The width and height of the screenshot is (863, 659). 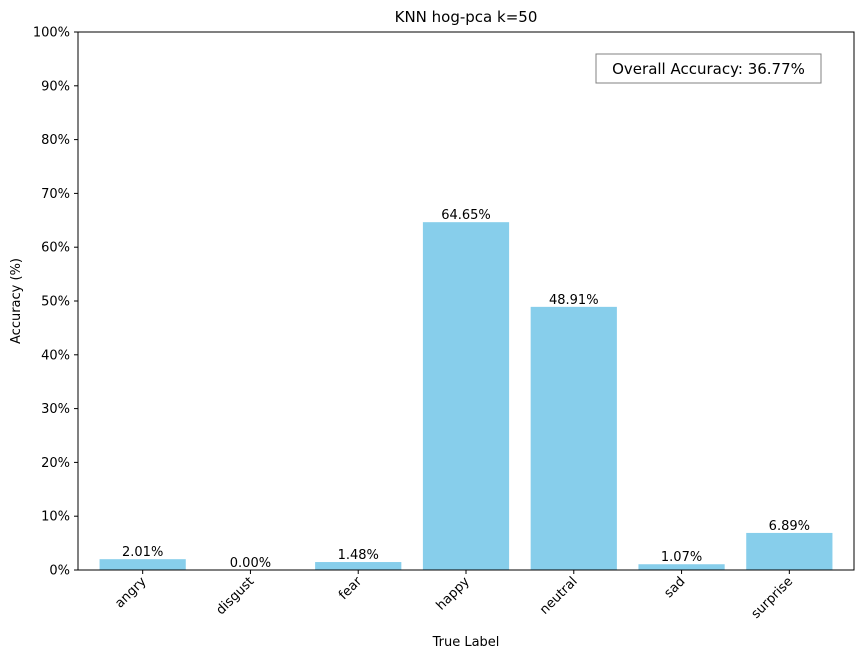 I want to click on y-tick-label: 60%, so click(x=55, y=248).